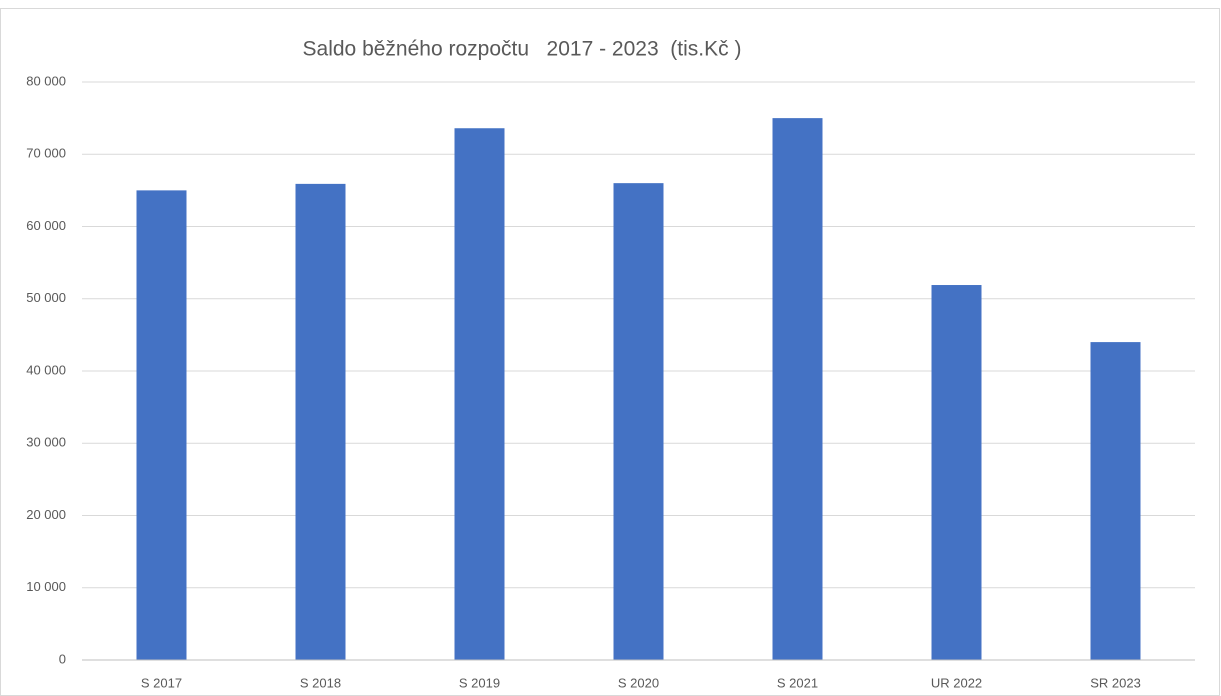 This screenshot has width=1221, height=696. Describe the element at coordinates (797, 682) in the screenshot. I see `x-tick-label: S 2021` at that location.